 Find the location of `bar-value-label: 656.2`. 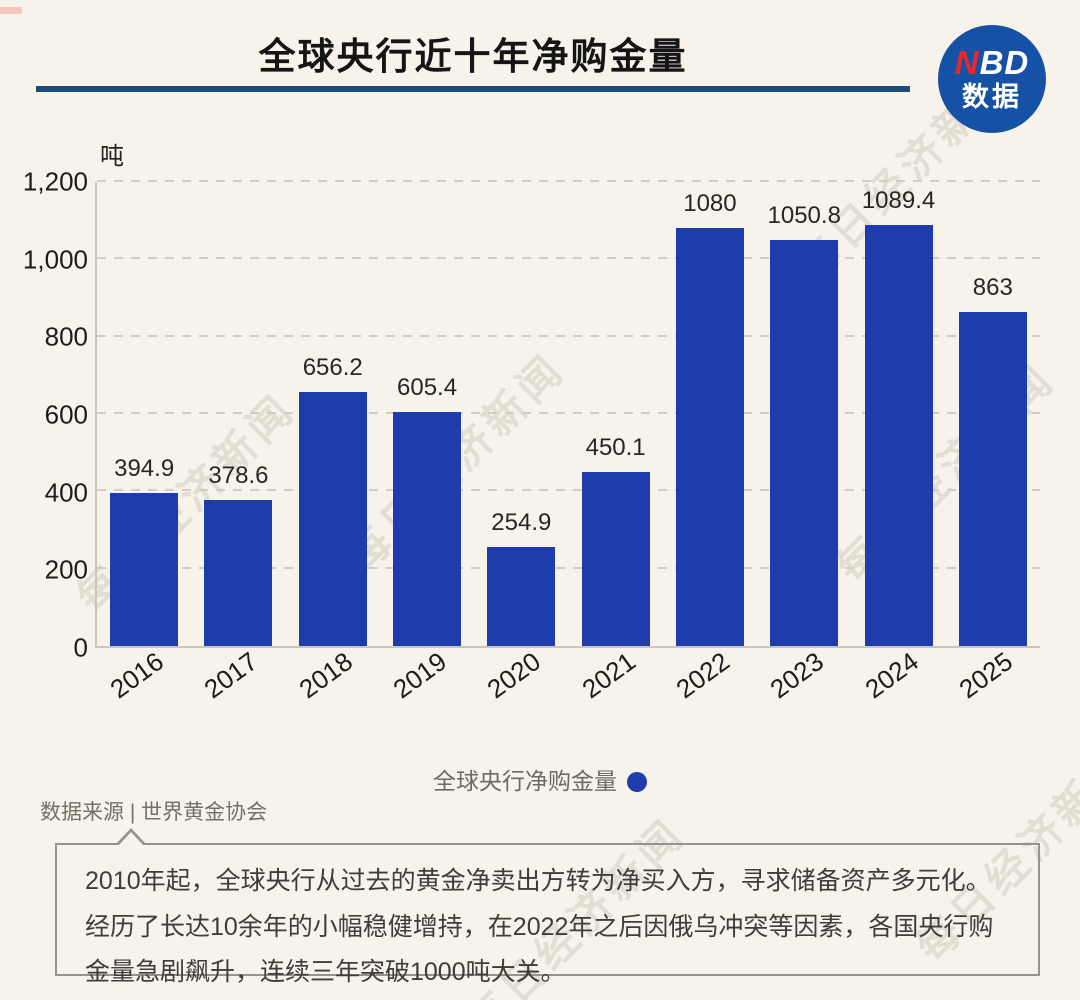

bar-value-label: 656.2 is located at coordinates (332, 368).